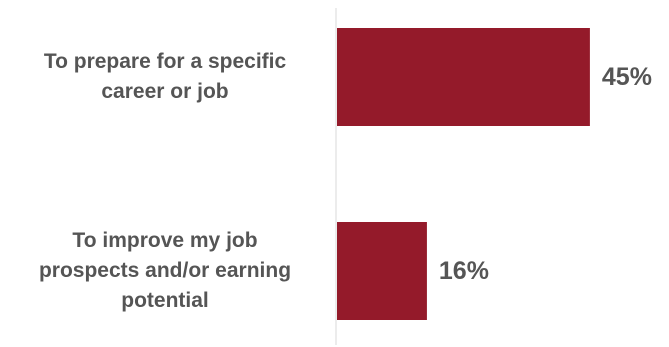 The width and height of the screenshot is (669, 347). I want to click on bar-career-or-job, so click(463, 77).